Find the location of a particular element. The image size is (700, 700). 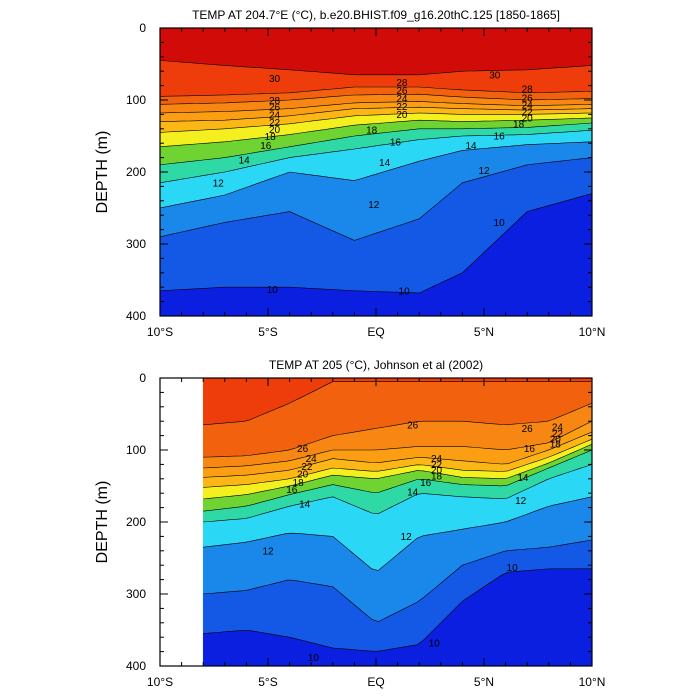

x-tick-label: EQ is located at coordinates (375, 332).